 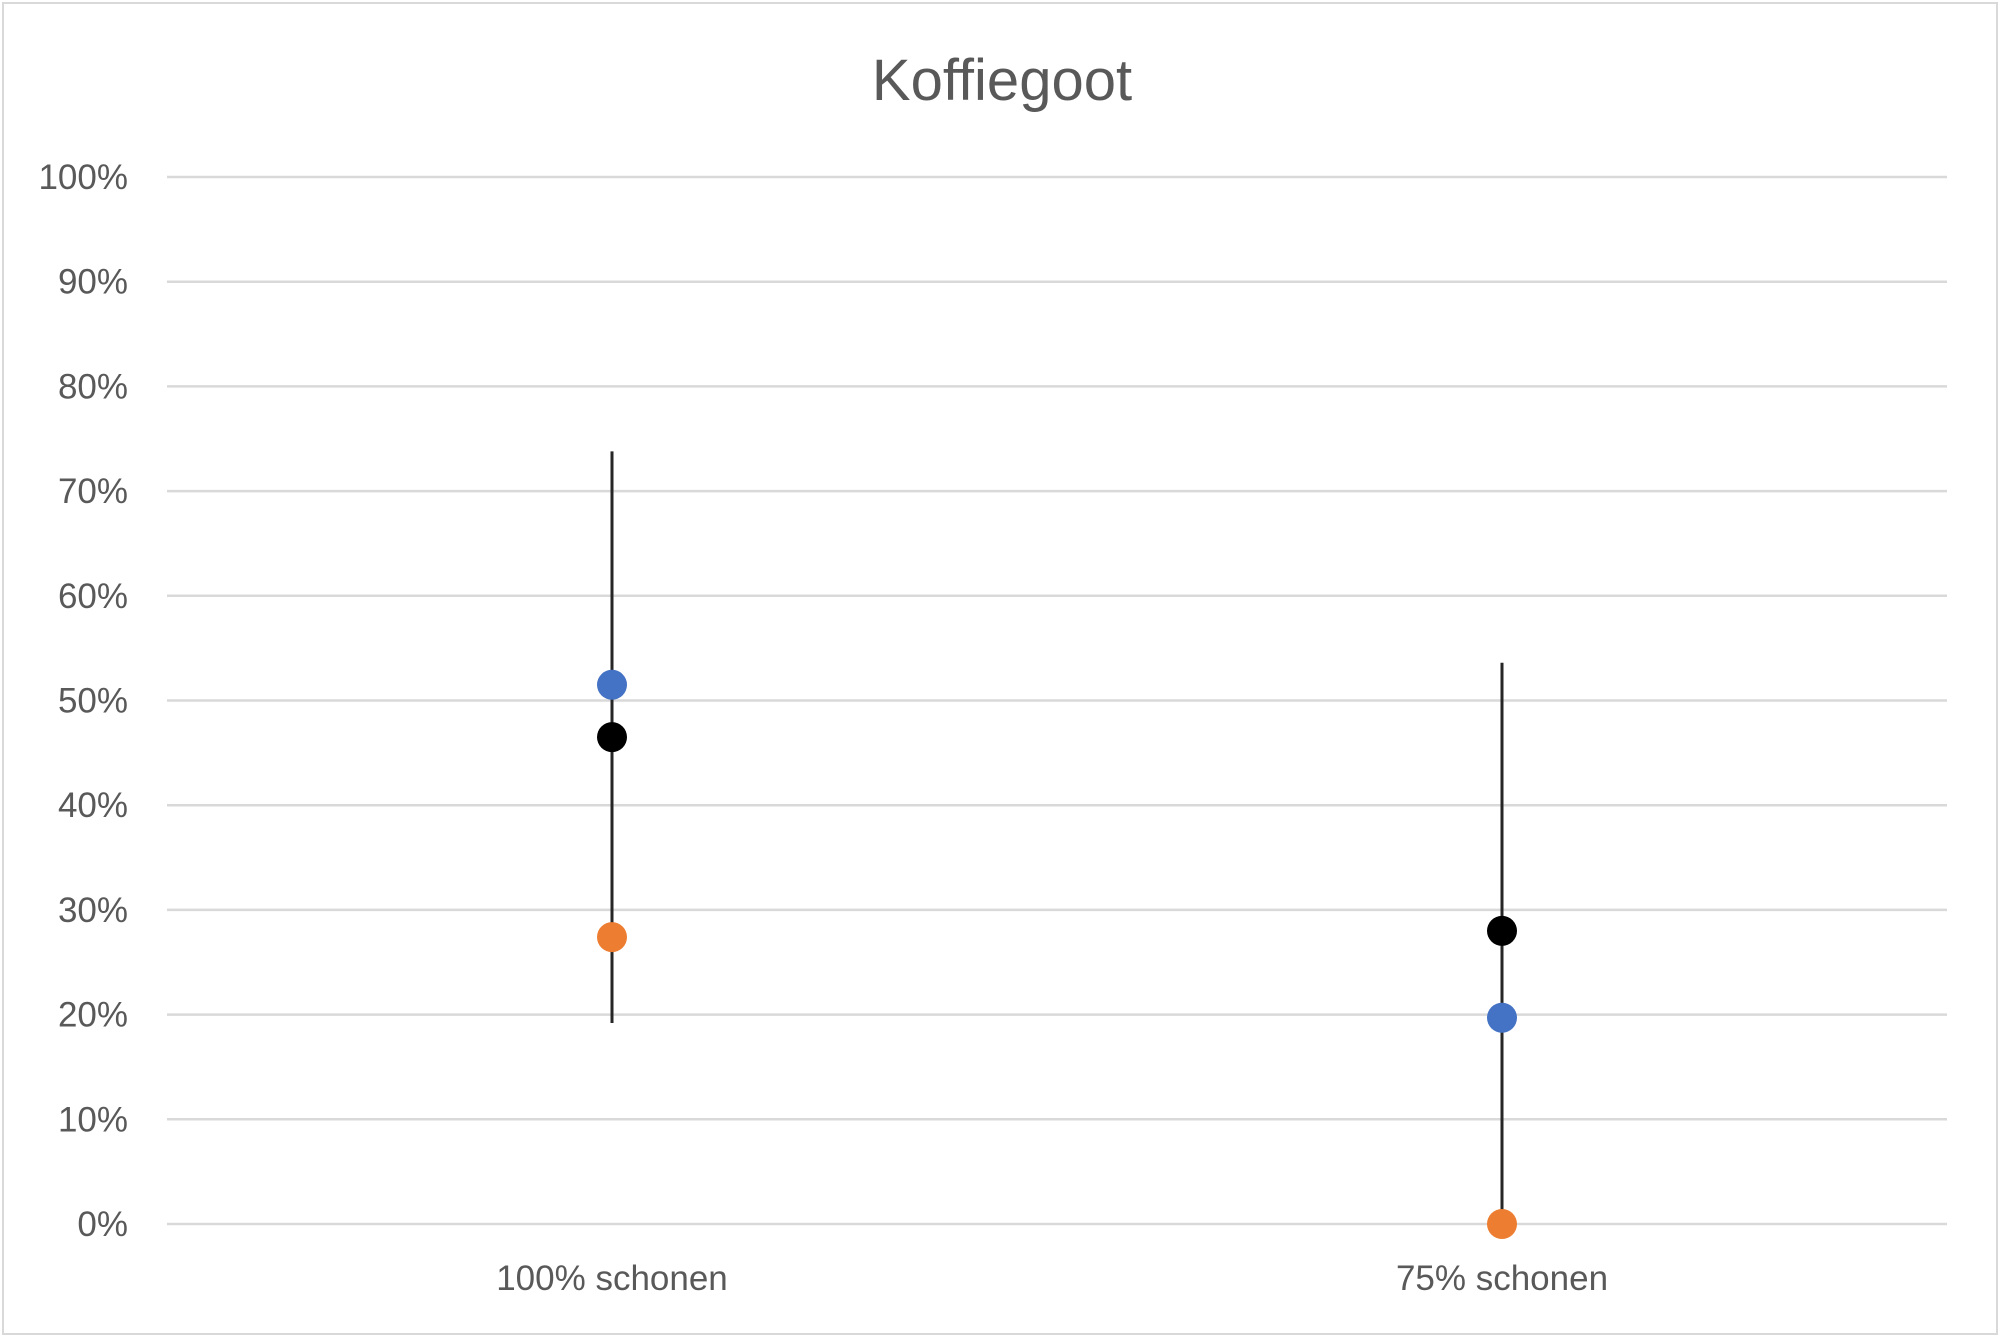 I want to click on y-tick-label: 20%, so click(x=93, y=1015).